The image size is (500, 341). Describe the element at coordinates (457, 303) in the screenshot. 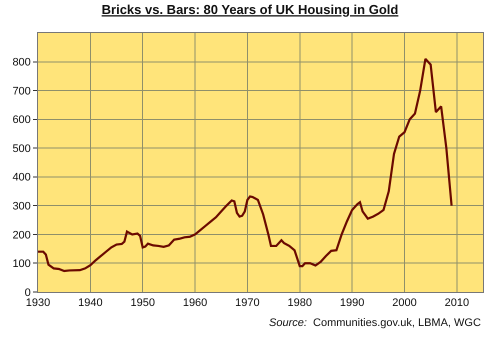

I see `x-tick-label: 2010` at that location.